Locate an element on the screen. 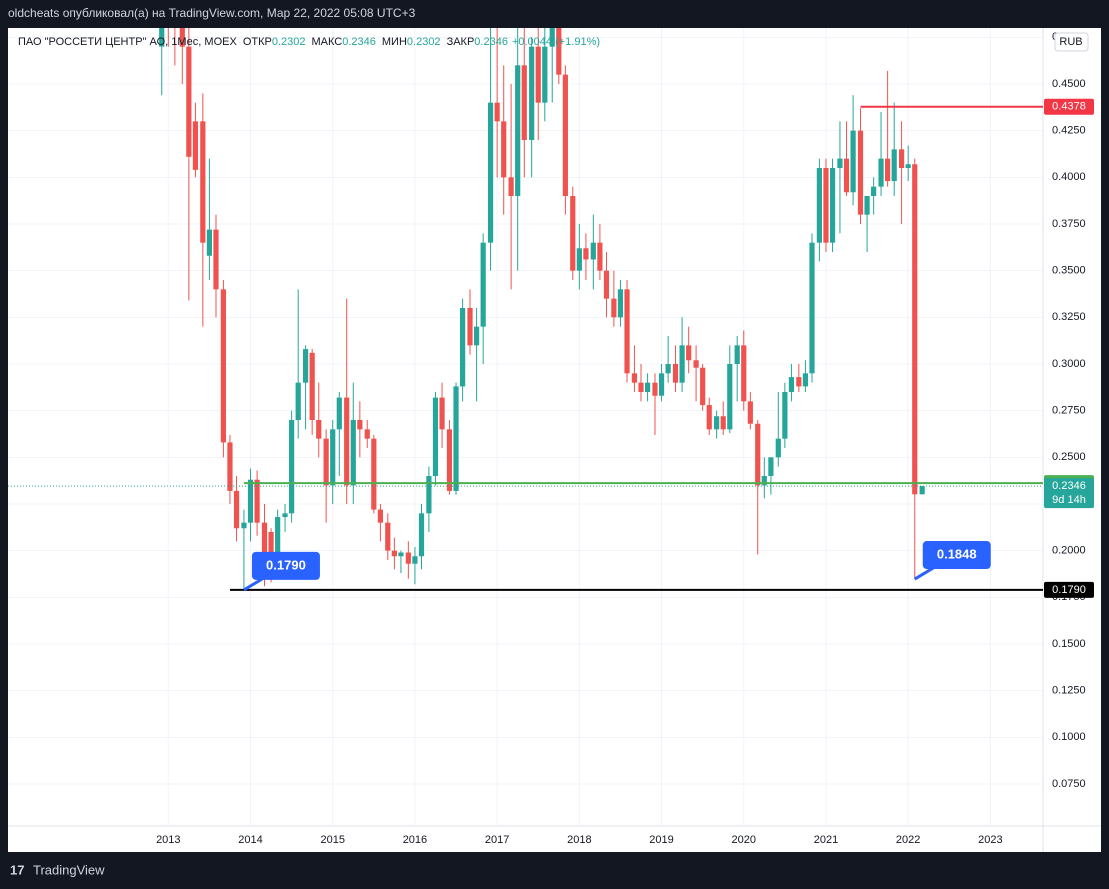 Image resolution: width=1109 pixels, height=889 pixels. legend-label: МИН is located at coordinates (394, 42).